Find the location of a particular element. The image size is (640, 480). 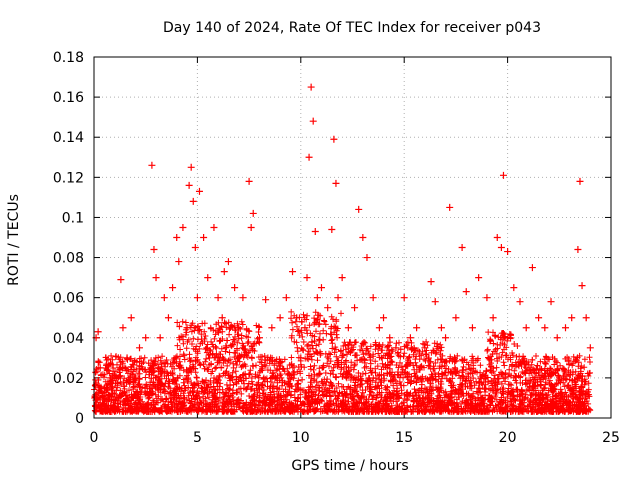

y-tick-label: 0.18 is located at coordinates (68, 58).